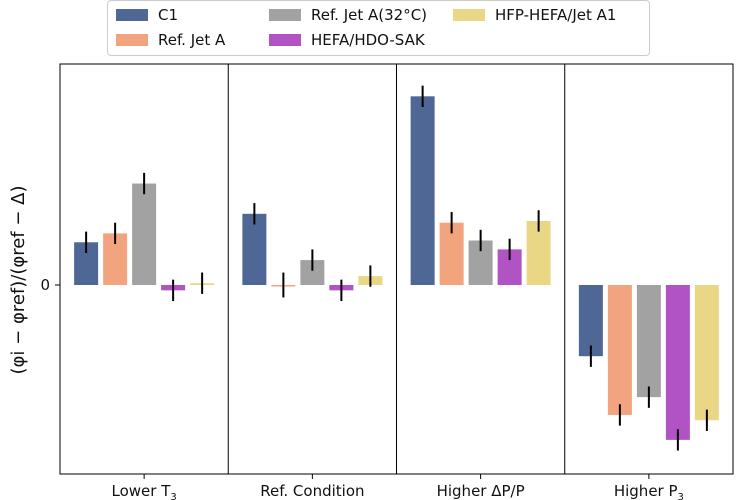 The image size is (754, 500). Describe the element at coordinates (45, 285) in the screenshot. I see `y-tick-label: 0` at that location.